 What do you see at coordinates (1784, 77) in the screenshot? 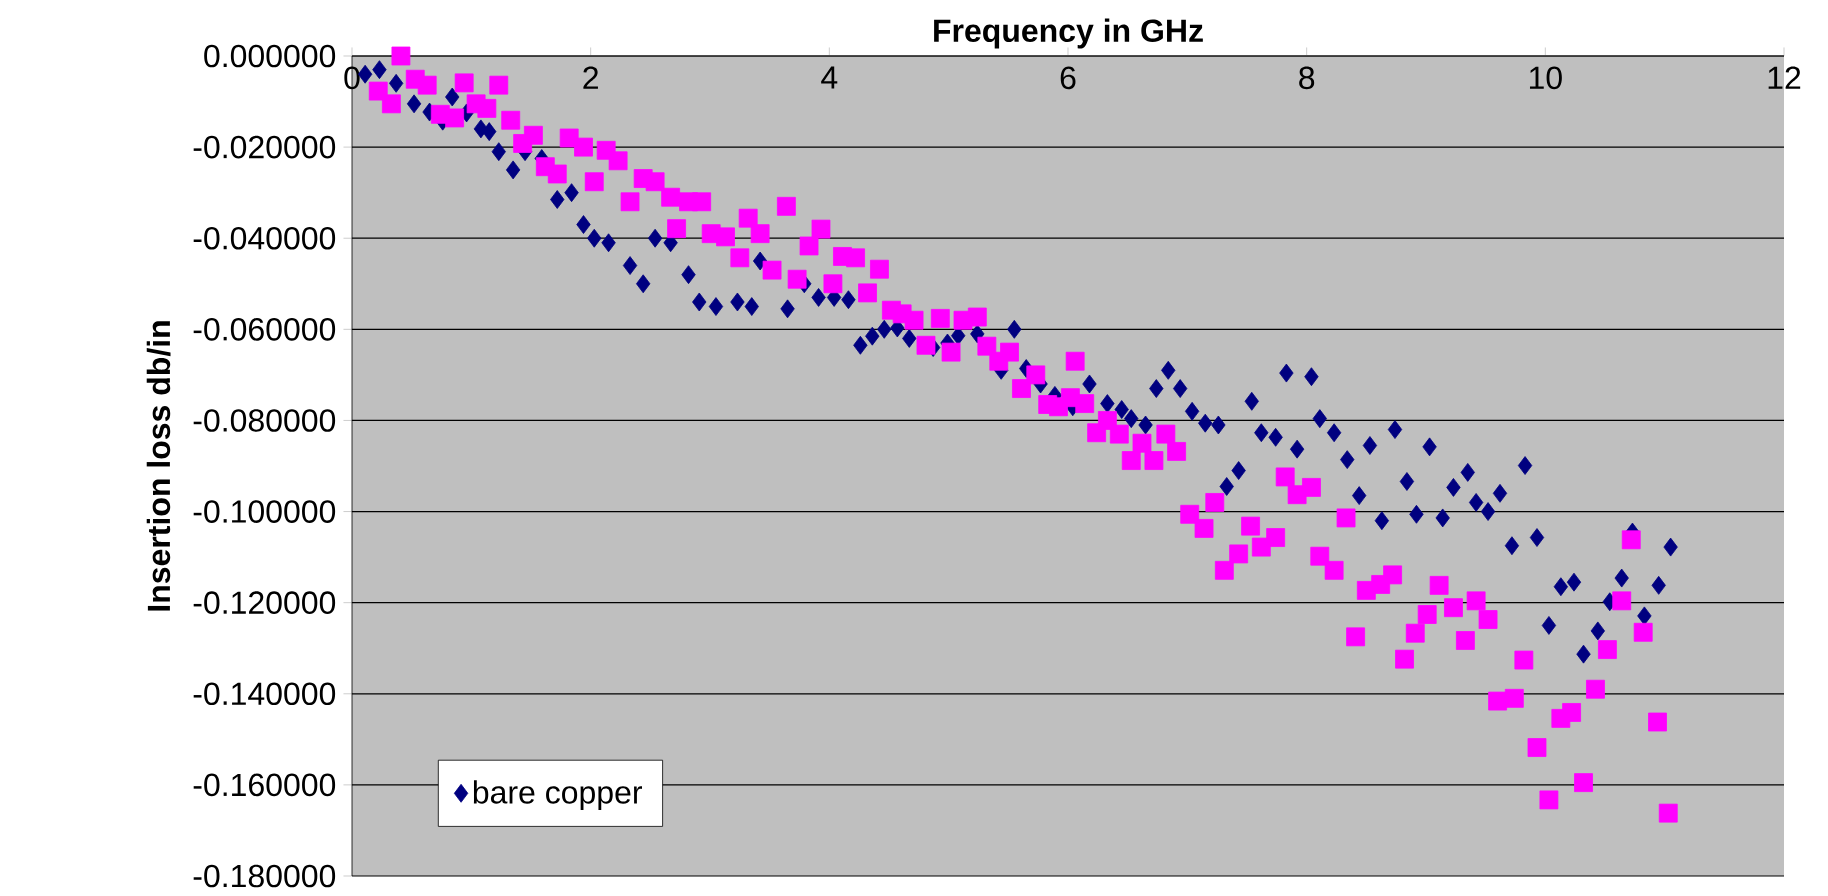
I see `x-tick-label: 12` at bounding box center [1784, 77].